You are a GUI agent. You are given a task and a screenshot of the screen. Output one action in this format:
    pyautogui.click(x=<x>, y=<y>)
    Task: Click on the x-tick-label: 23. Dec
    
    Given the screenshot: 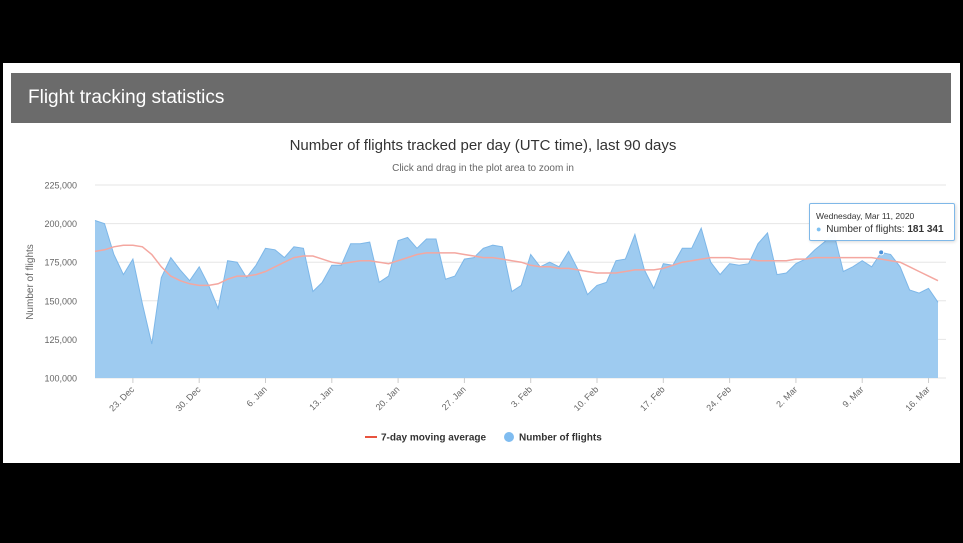 What is the action you would take?
    pyautogui.click(x=121, y=398)
    